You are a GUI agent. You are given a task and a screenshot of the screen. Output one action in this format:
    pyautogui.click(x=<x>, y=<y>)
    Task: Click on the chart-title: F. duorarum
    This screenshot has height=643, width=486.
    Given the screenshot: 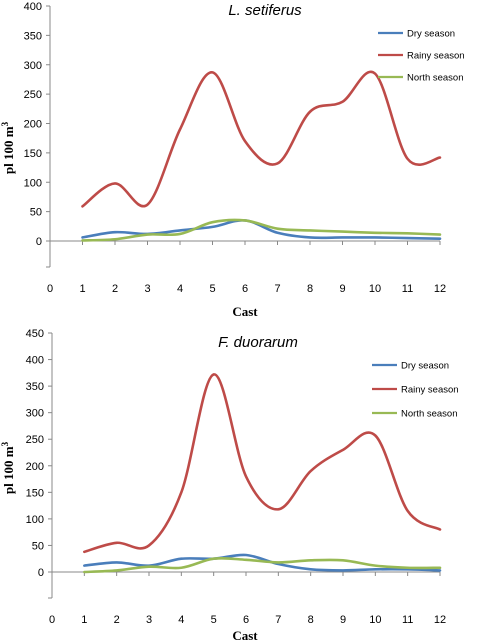 What is the action you would take?
    pyautogui.click(x=258, y=342)
    